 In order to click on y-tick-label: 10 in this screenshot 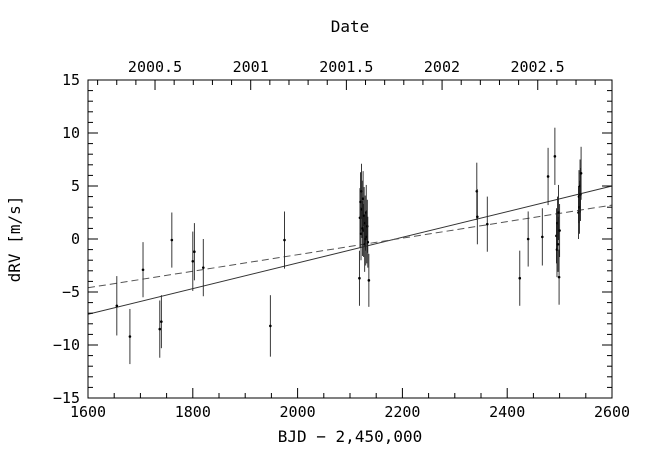, I will do `click(71, 133)`.